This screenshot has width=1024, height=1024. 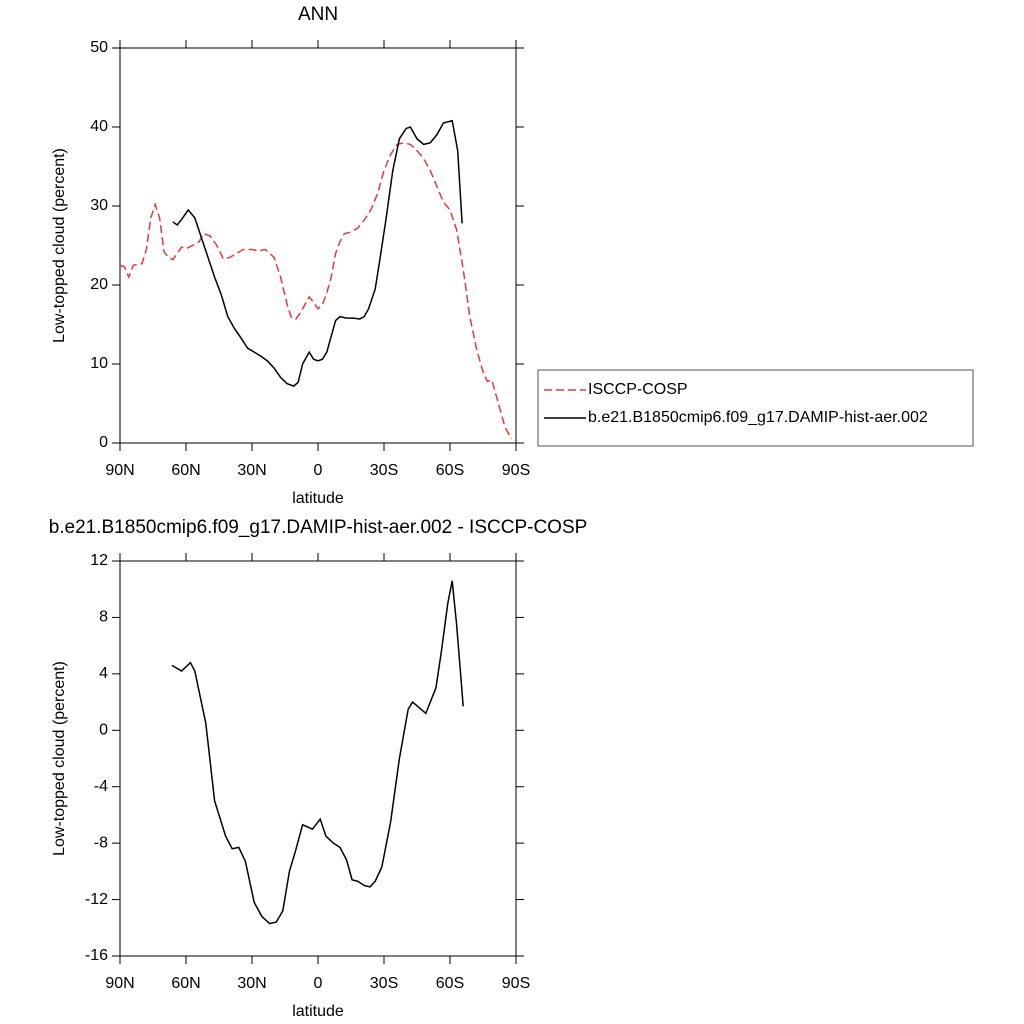 What do you see at coordinates (99, 284) in the screenshot?
I see `y-tick-label: 20` at bounding box center [99, 284].